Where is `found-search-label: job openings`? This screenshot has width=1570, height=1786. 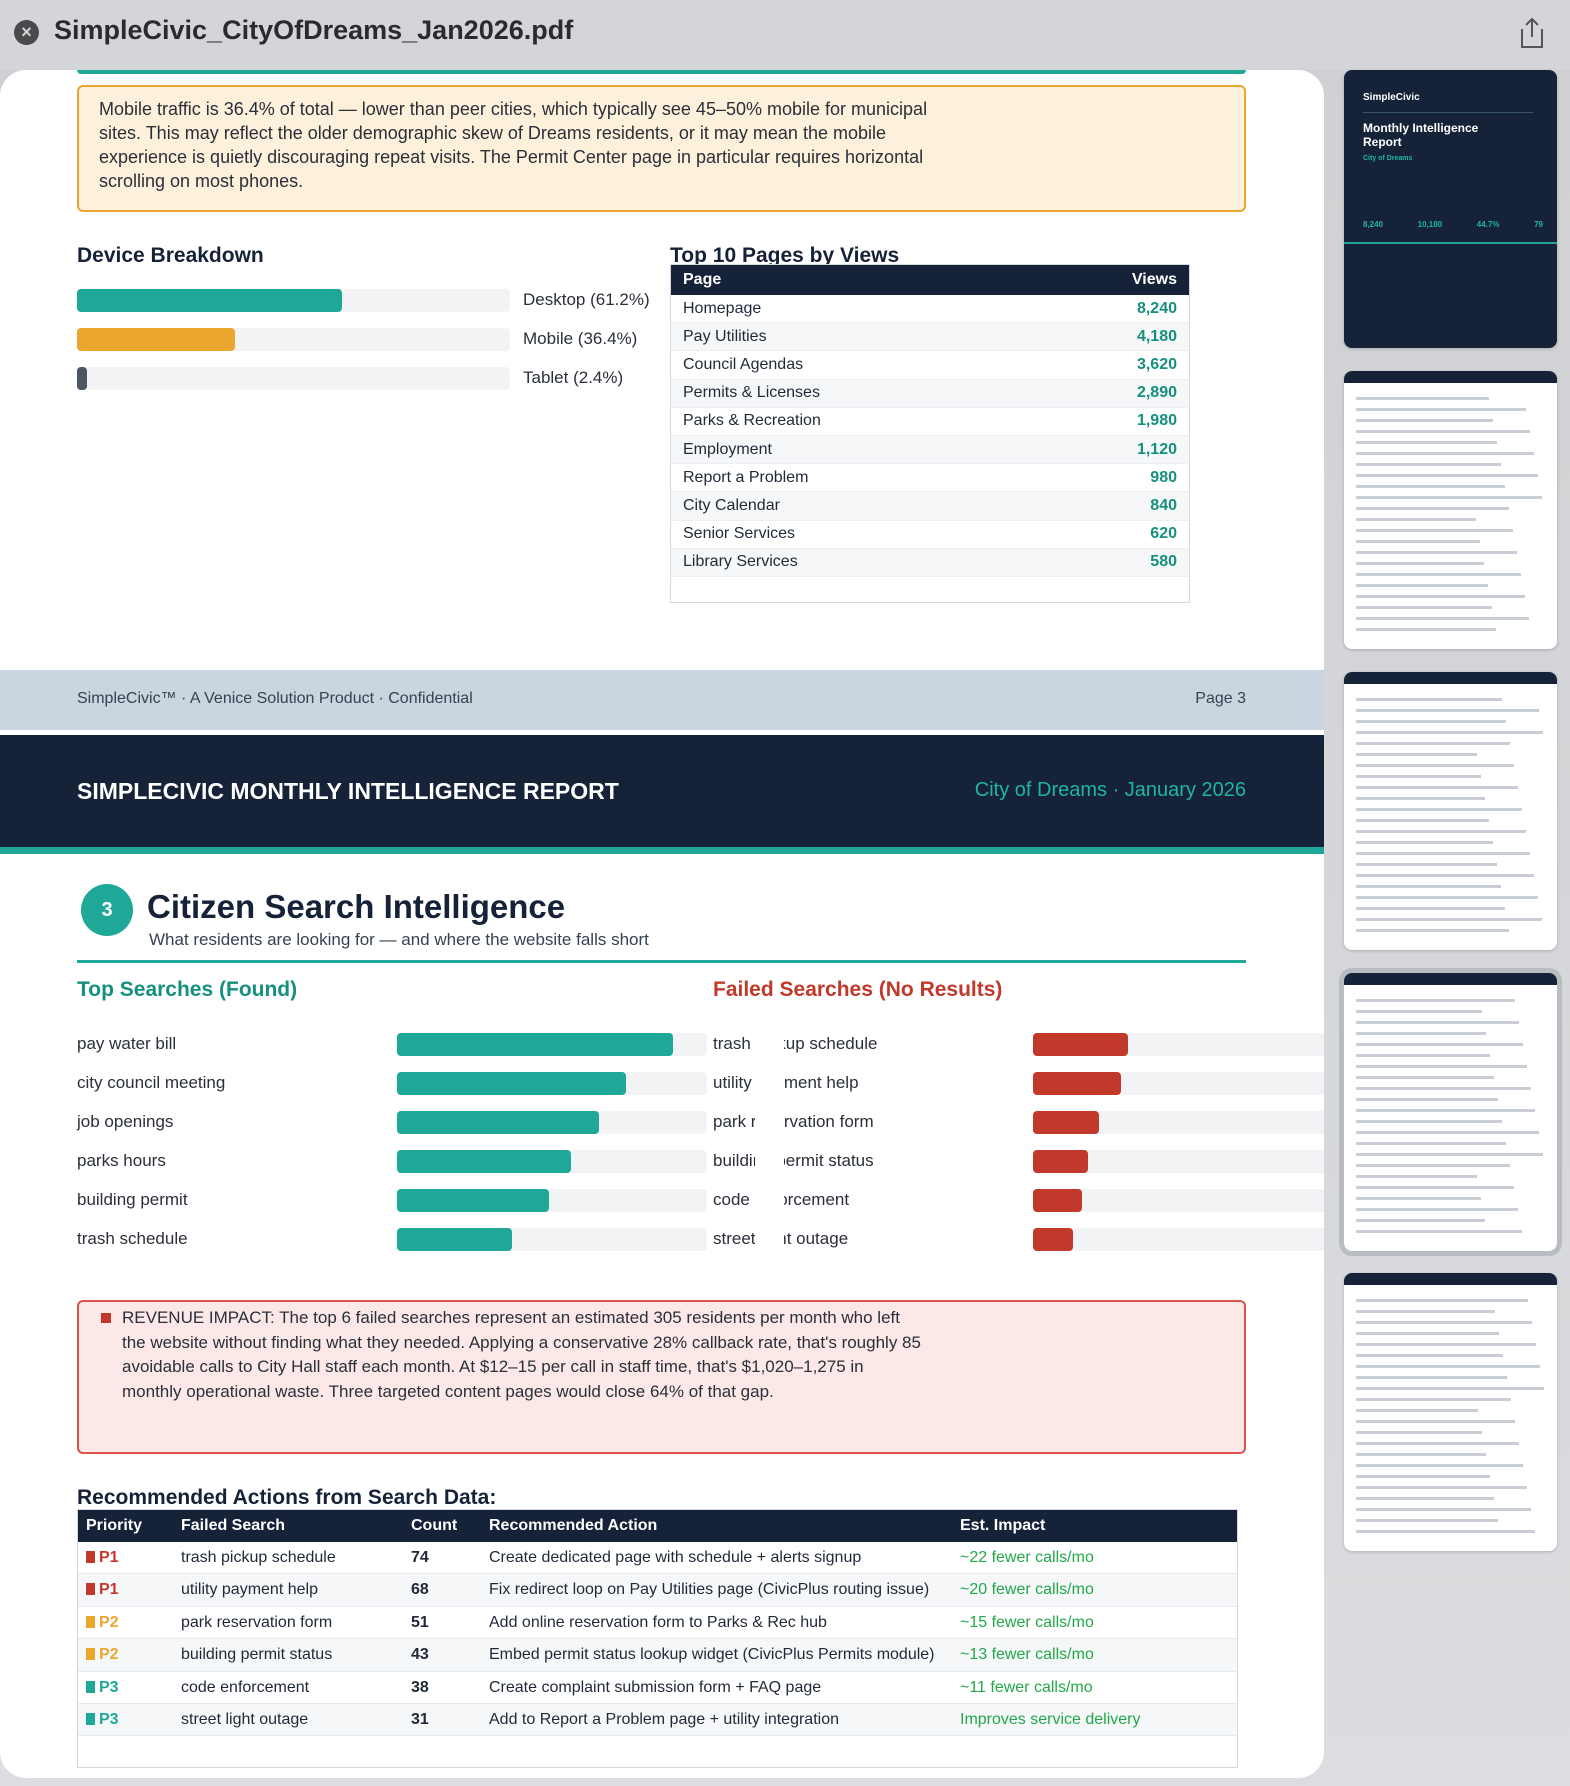
found-search-label: job openings is located at coordinates (125, 1121).